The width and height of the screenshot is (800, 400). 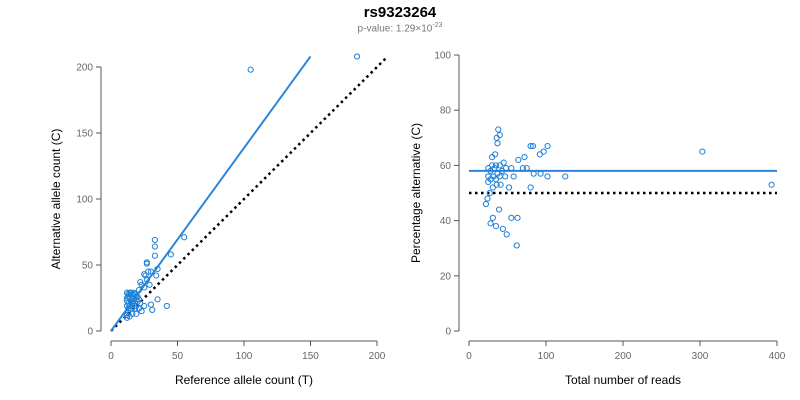 What do you see at coordinates (178, 356) in the screenshot?
I see `x-tick-label: 50` at bounding box center [178, 356].